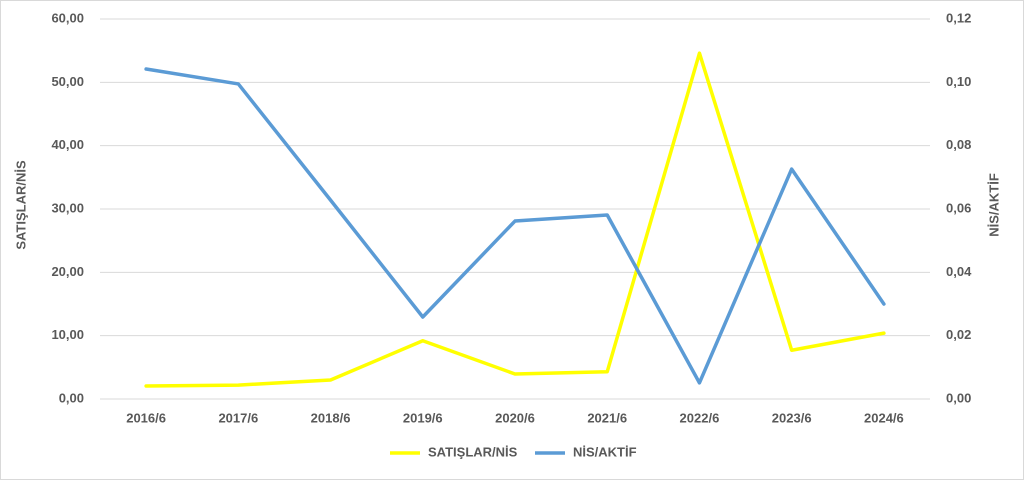  What do you see at coordinates (515, 417) in the screenshot?
I see `x-tick-label: 2020/6` at bounding box center [515, 417].